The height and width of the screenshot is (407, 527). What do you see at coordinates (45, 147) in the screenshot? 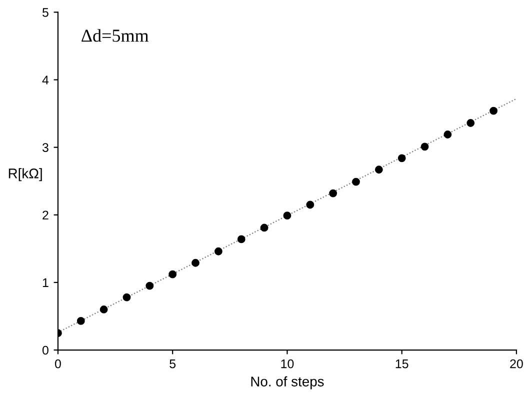
I see `y-tick-label: 3` at bounding box center [45, 147].